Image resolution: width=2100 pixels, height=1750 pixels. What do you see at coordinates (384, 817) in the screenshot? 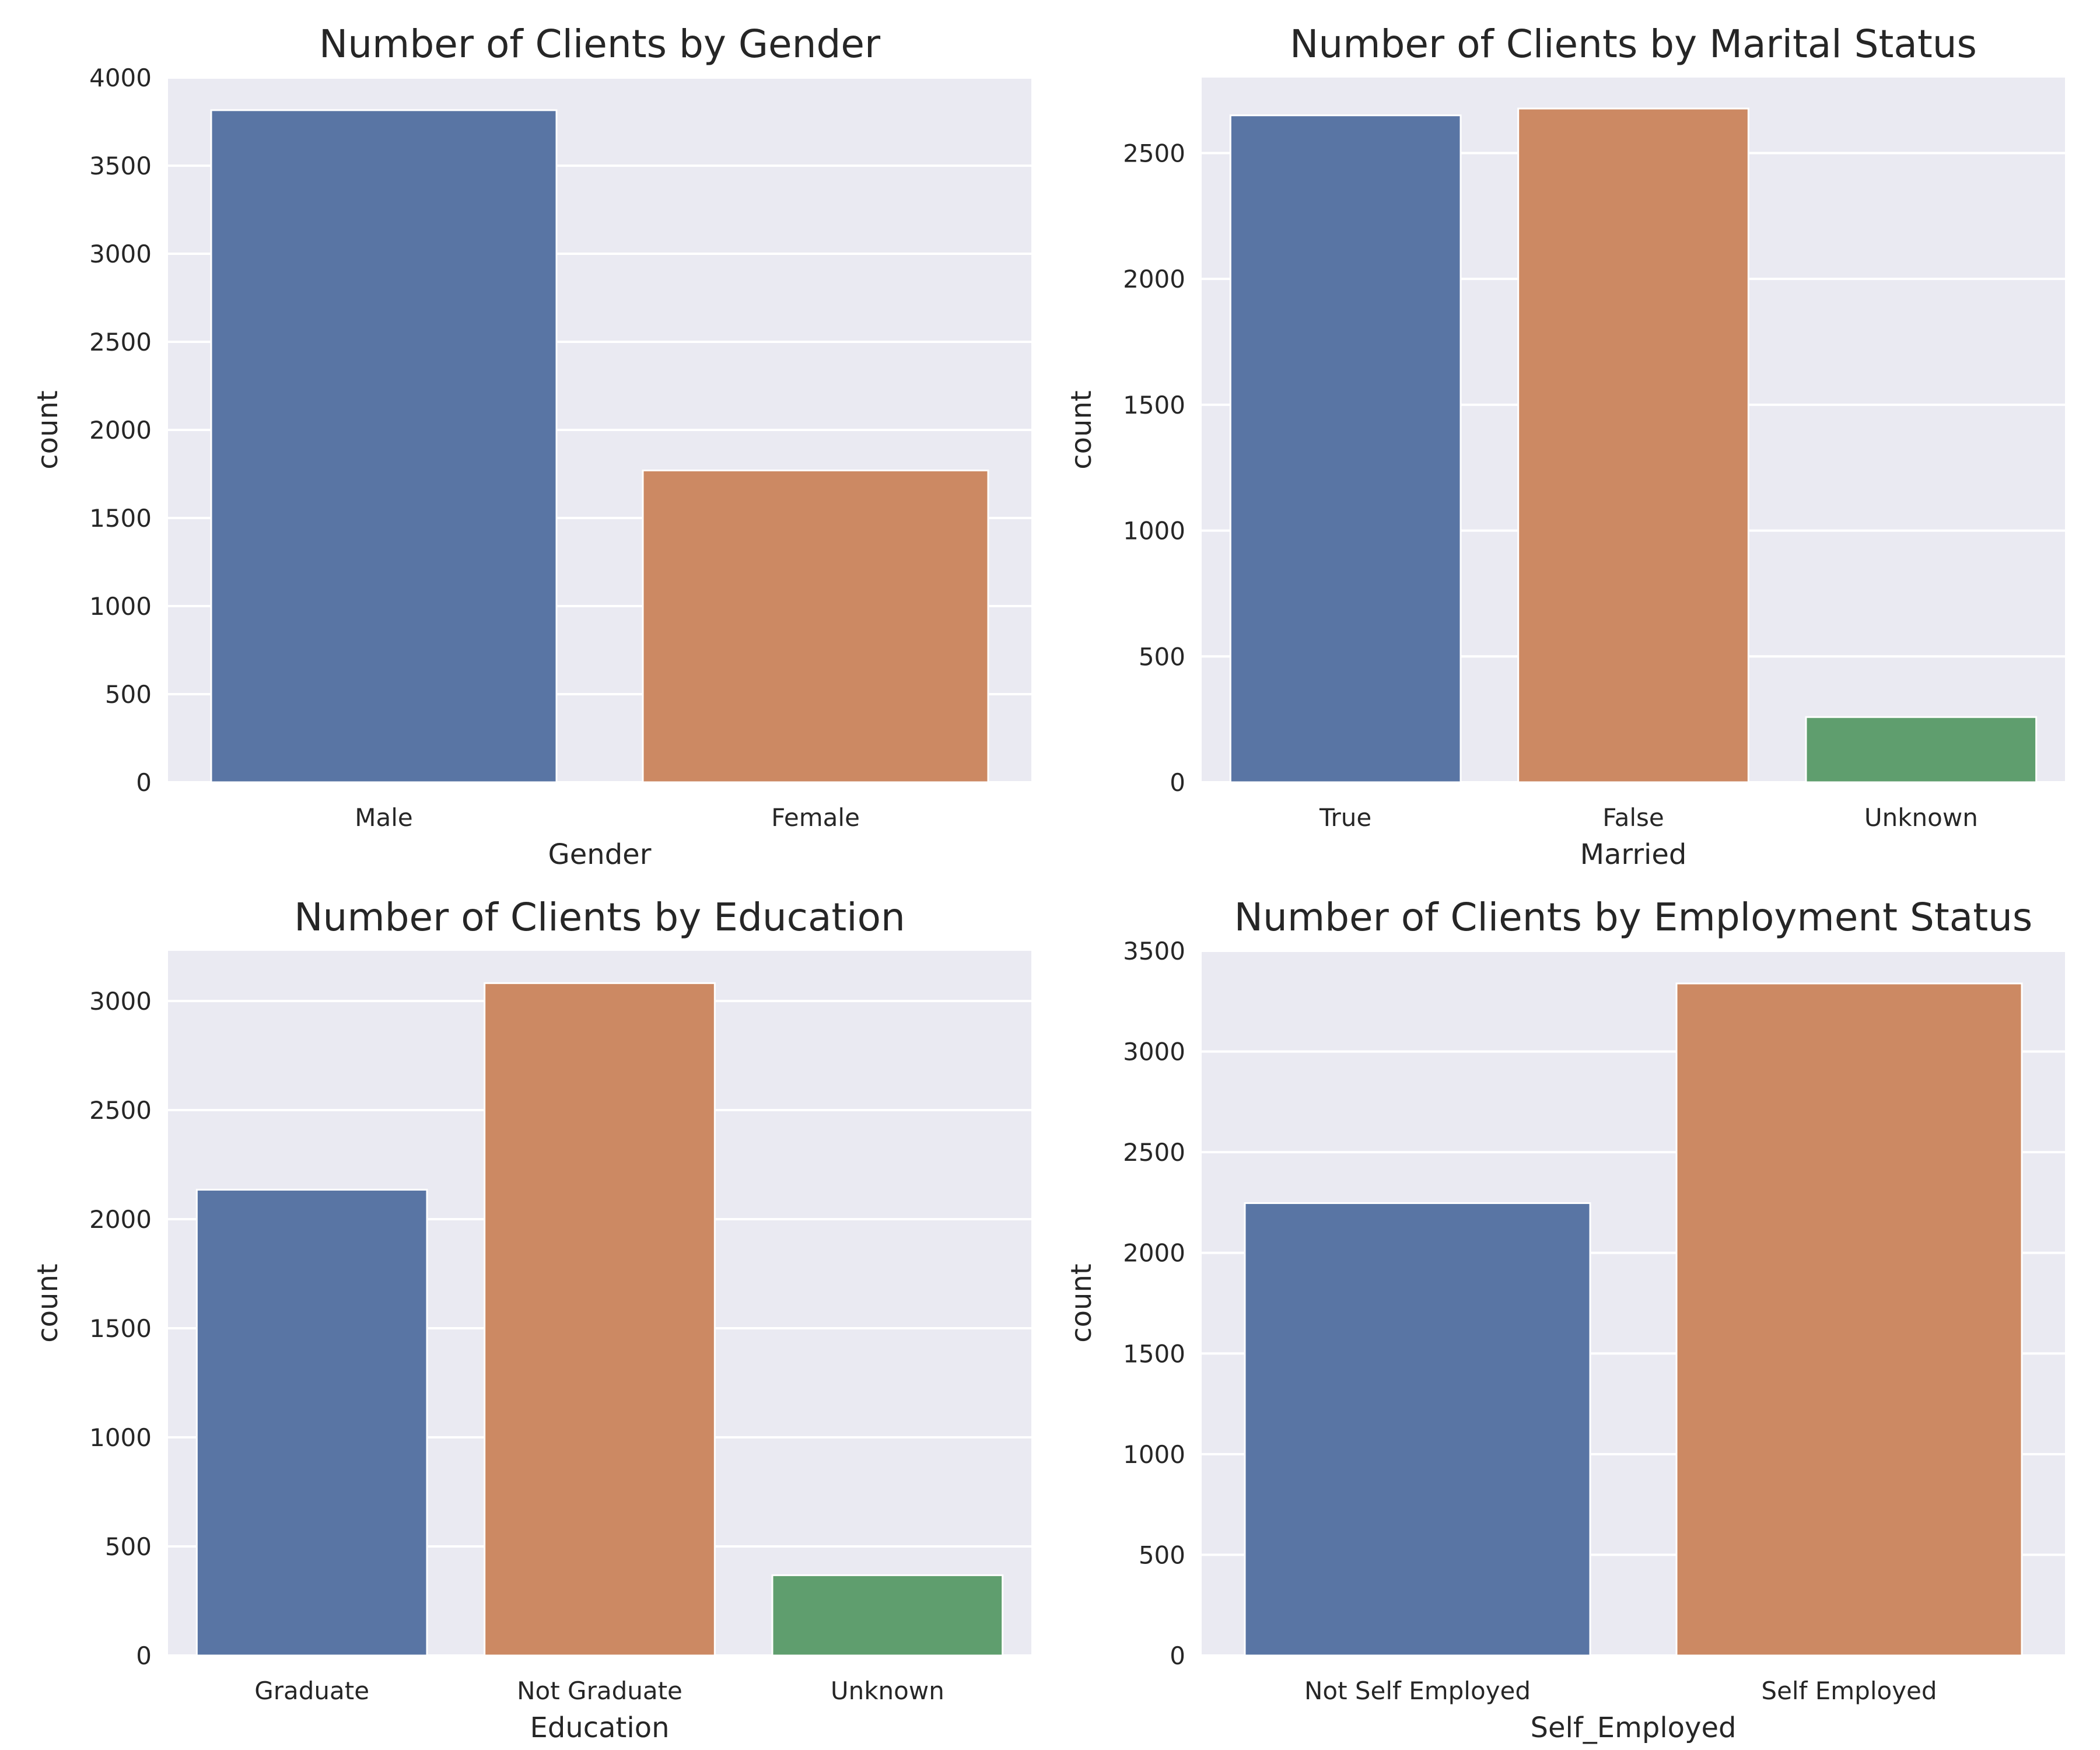
I see `x-tick-label: Male` at bounding box center [384, 817].